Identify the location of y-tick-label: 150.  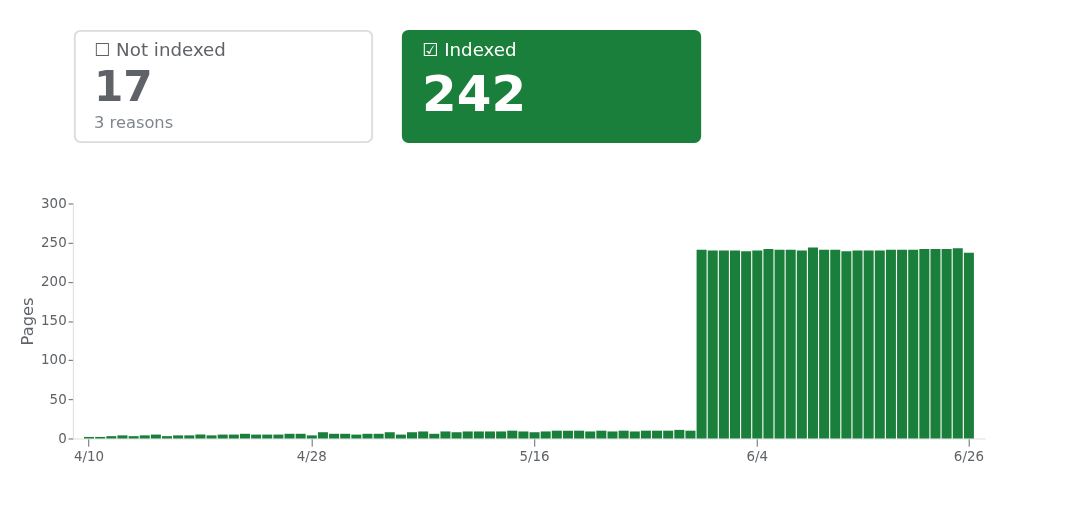
(54, 321).